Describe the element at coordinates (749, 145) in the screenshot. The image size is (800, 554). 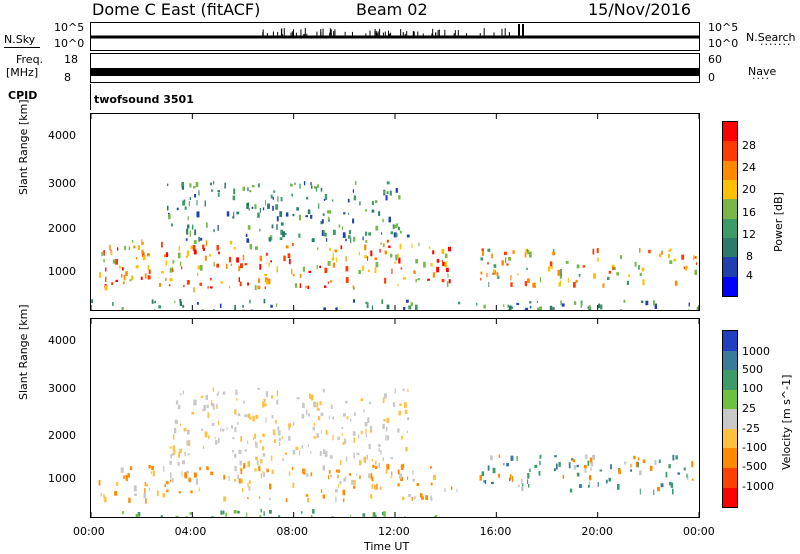
I see `power-cb-tick: 28` at that location.